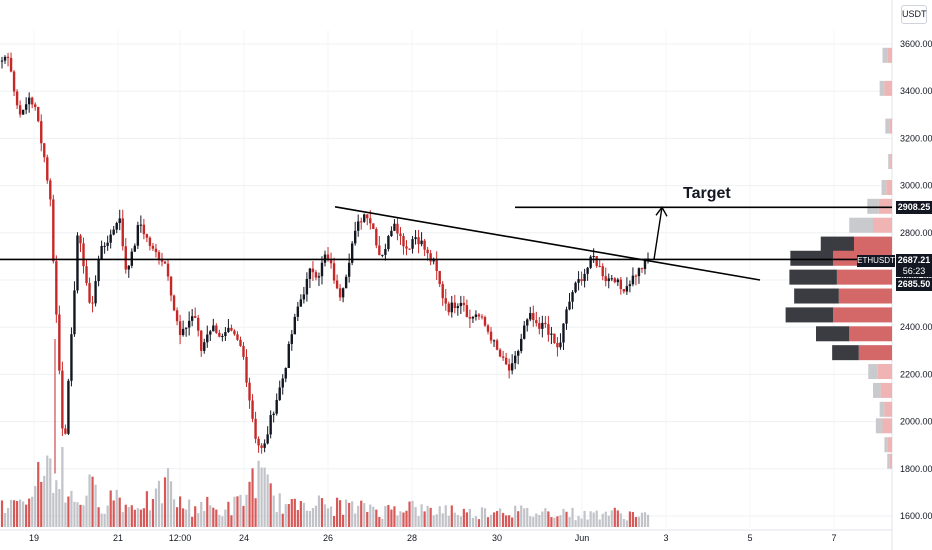  Describe the element at coordinates (547, 243) in the screenshot. I see `trendline` at that location.